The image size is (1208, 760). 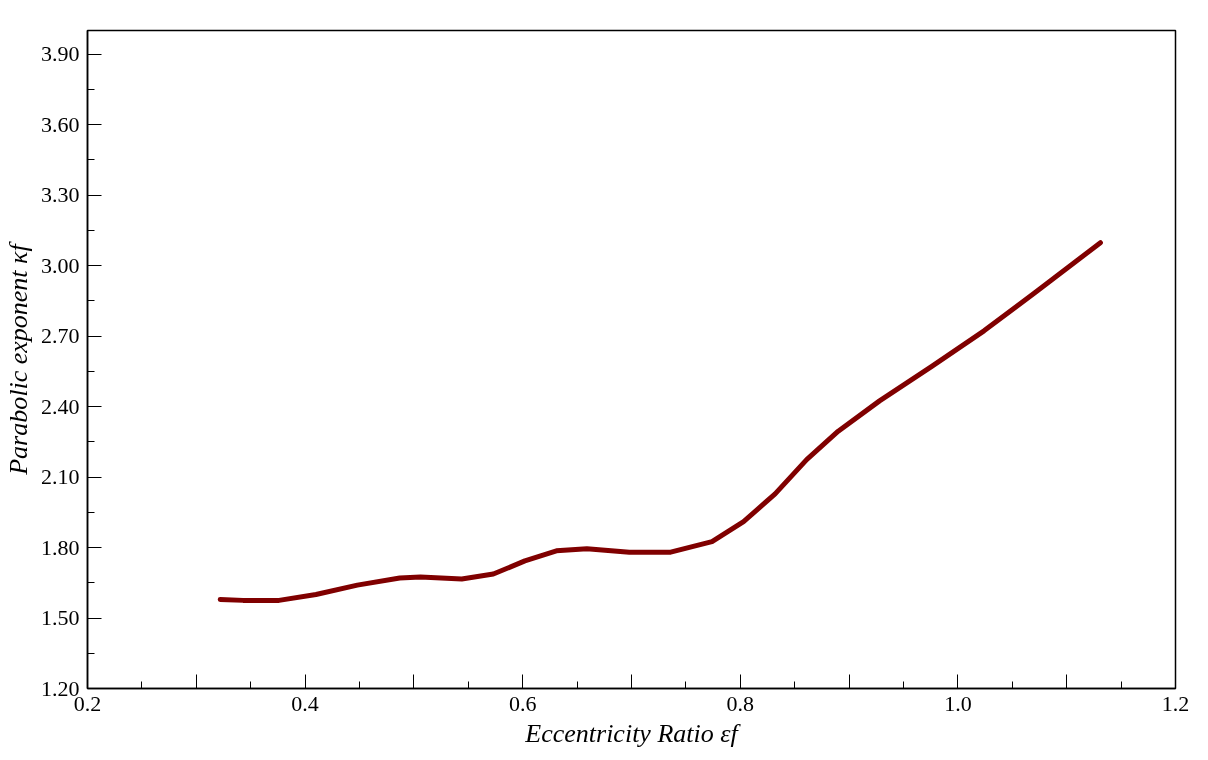 I want to click on y-tick-label: 2.10, so click(x=60, y=476).